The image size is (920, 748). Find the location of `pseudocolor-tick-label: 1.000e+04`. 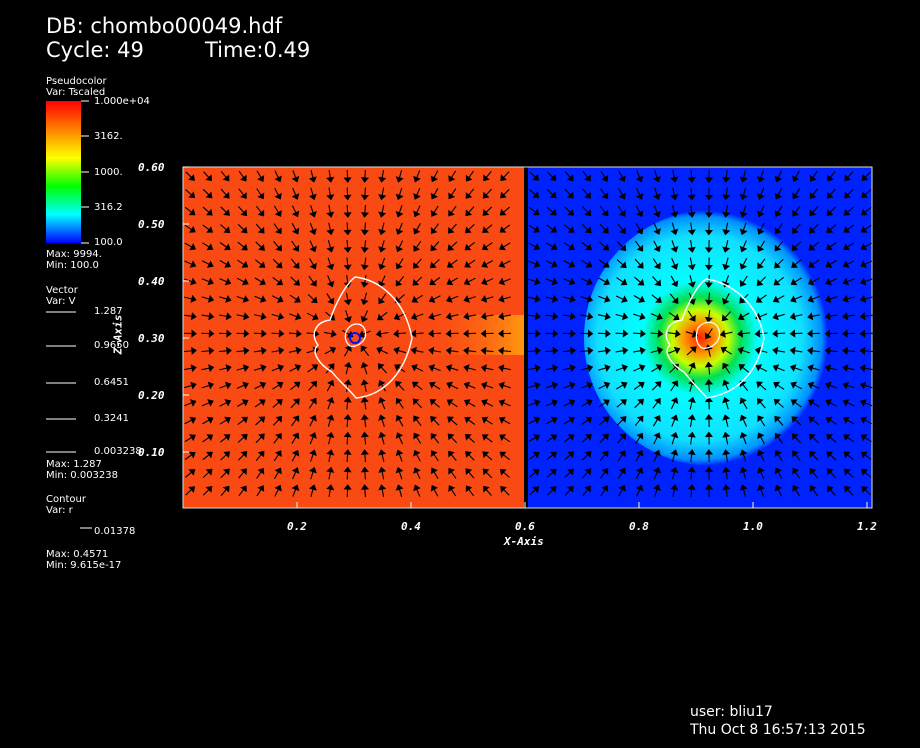

pseudocolor-tick-label: 1.000e+04 is located at coordinates (122, 101).